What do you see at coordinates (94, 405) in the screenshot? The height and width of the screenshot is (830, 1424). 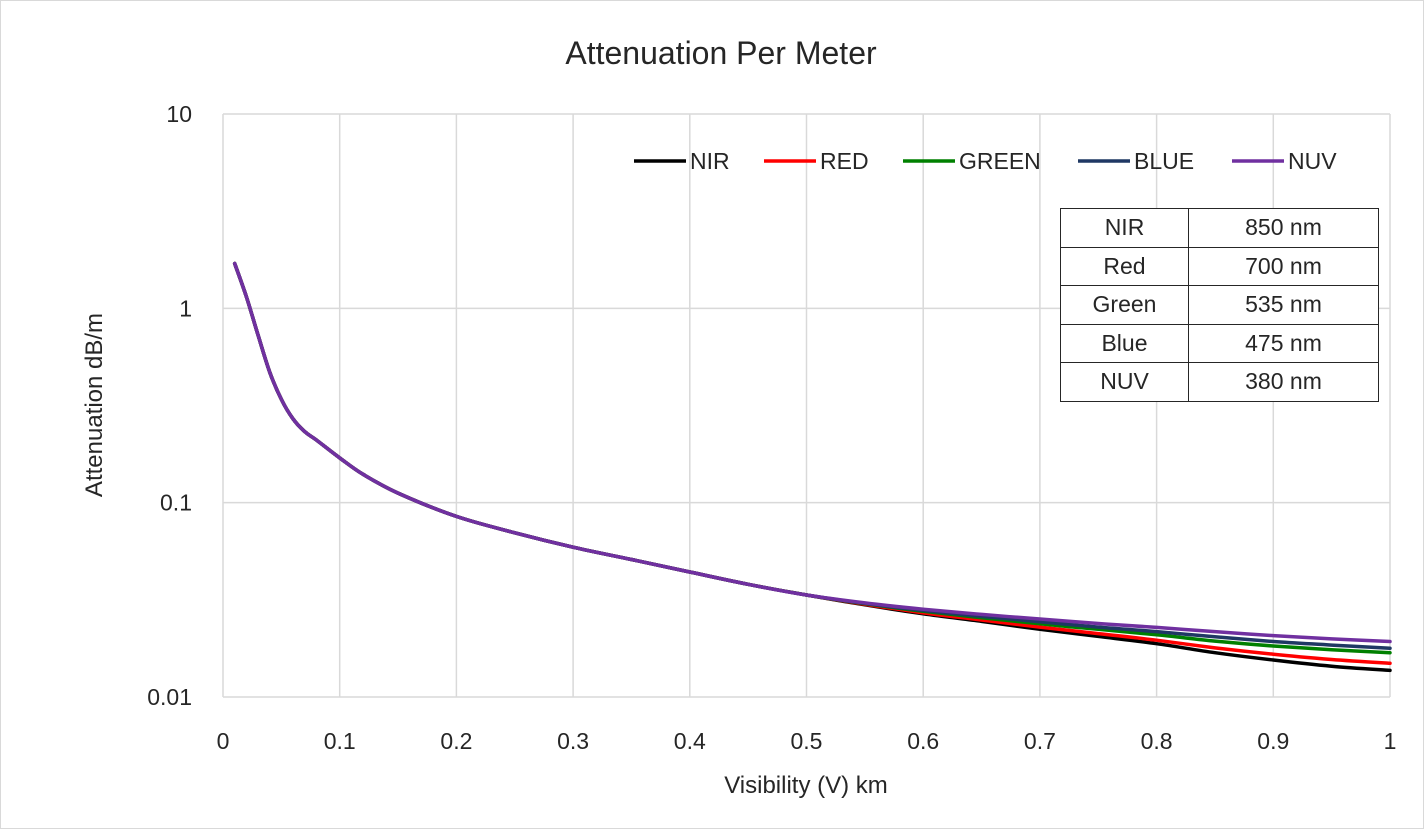 I see `y-axis-label: Attenuation dB/m` at bounding box center [94, 405].